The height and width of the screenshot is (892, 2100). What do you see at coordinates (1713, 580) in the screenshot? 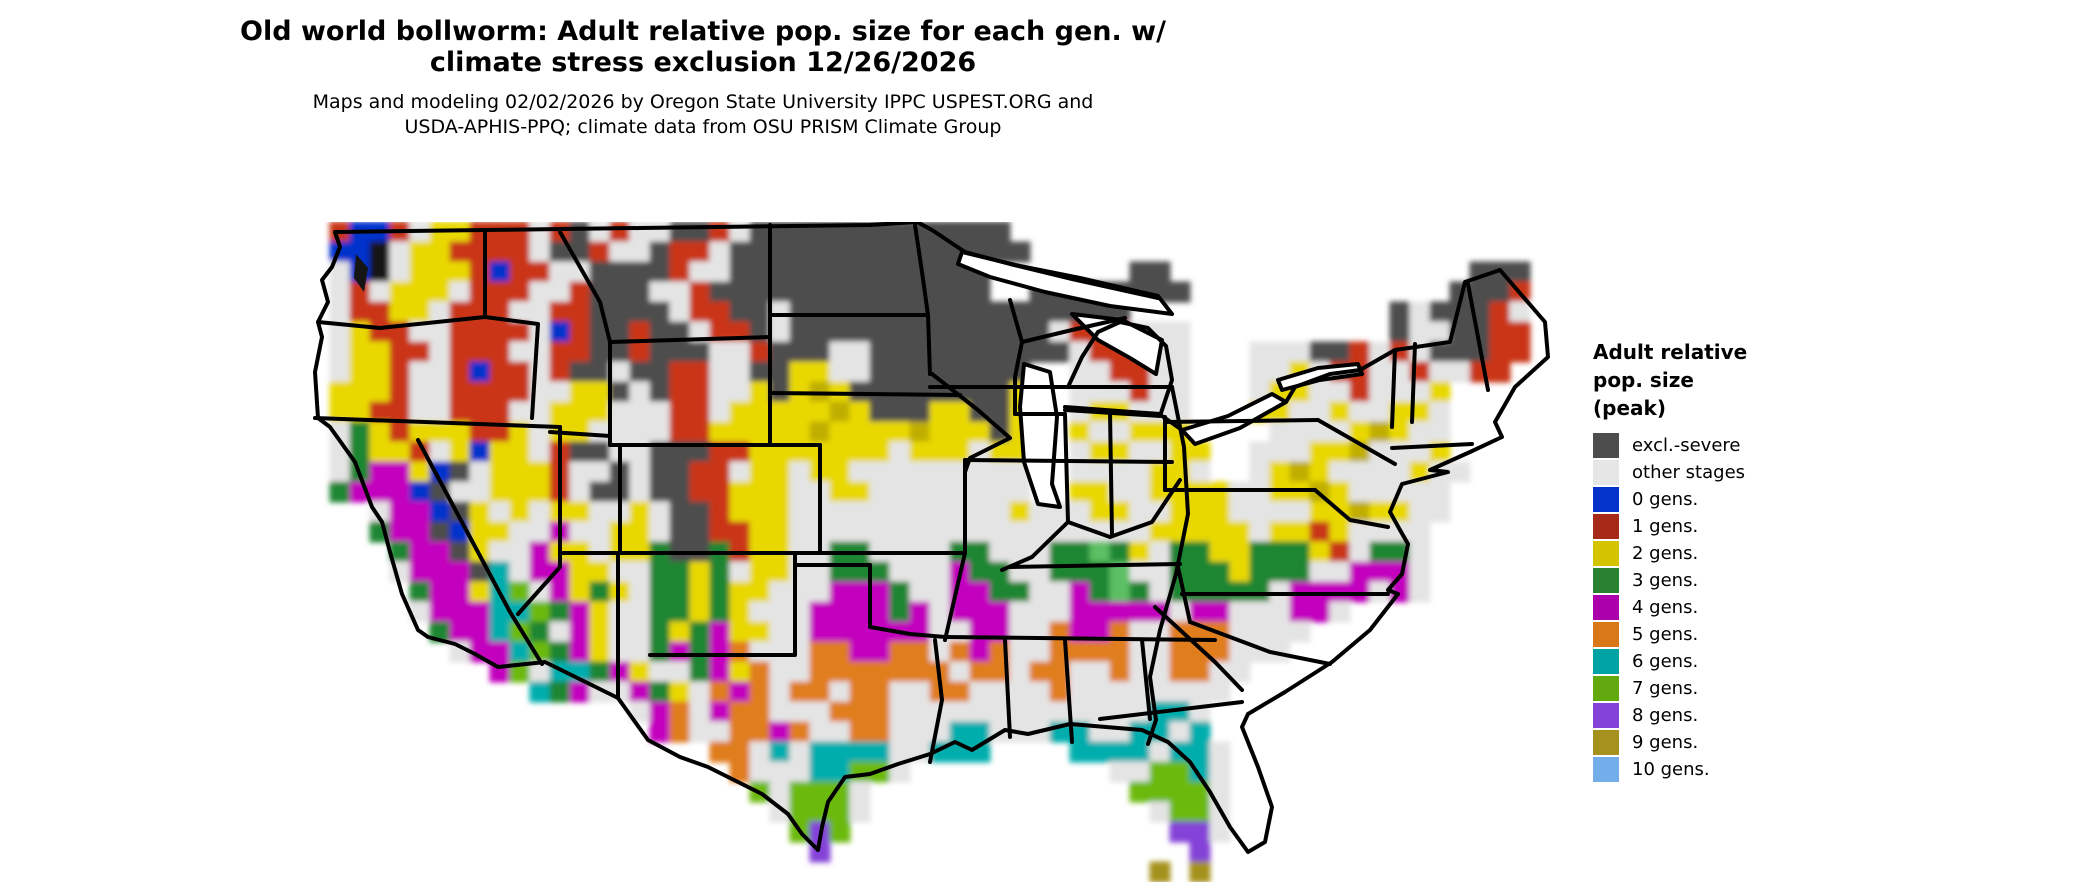
I see `legend-item: 3 gens.` at bounding box center [1713, 580].